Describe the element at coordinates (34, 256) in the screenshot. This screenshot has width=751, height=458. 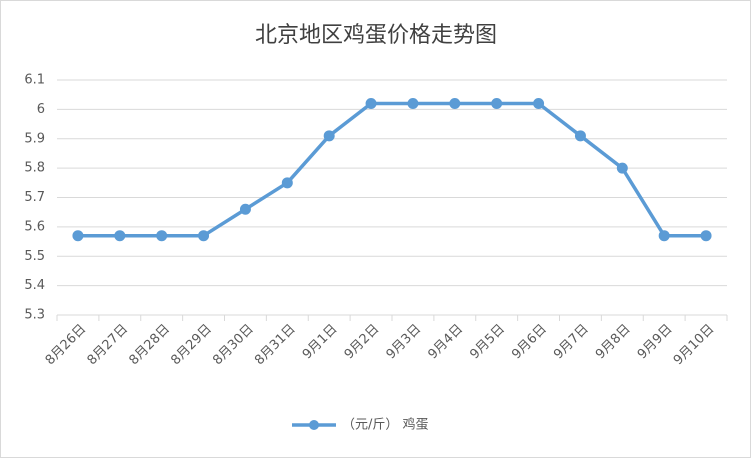
I see `y-tick-label: 5.5` at that location.